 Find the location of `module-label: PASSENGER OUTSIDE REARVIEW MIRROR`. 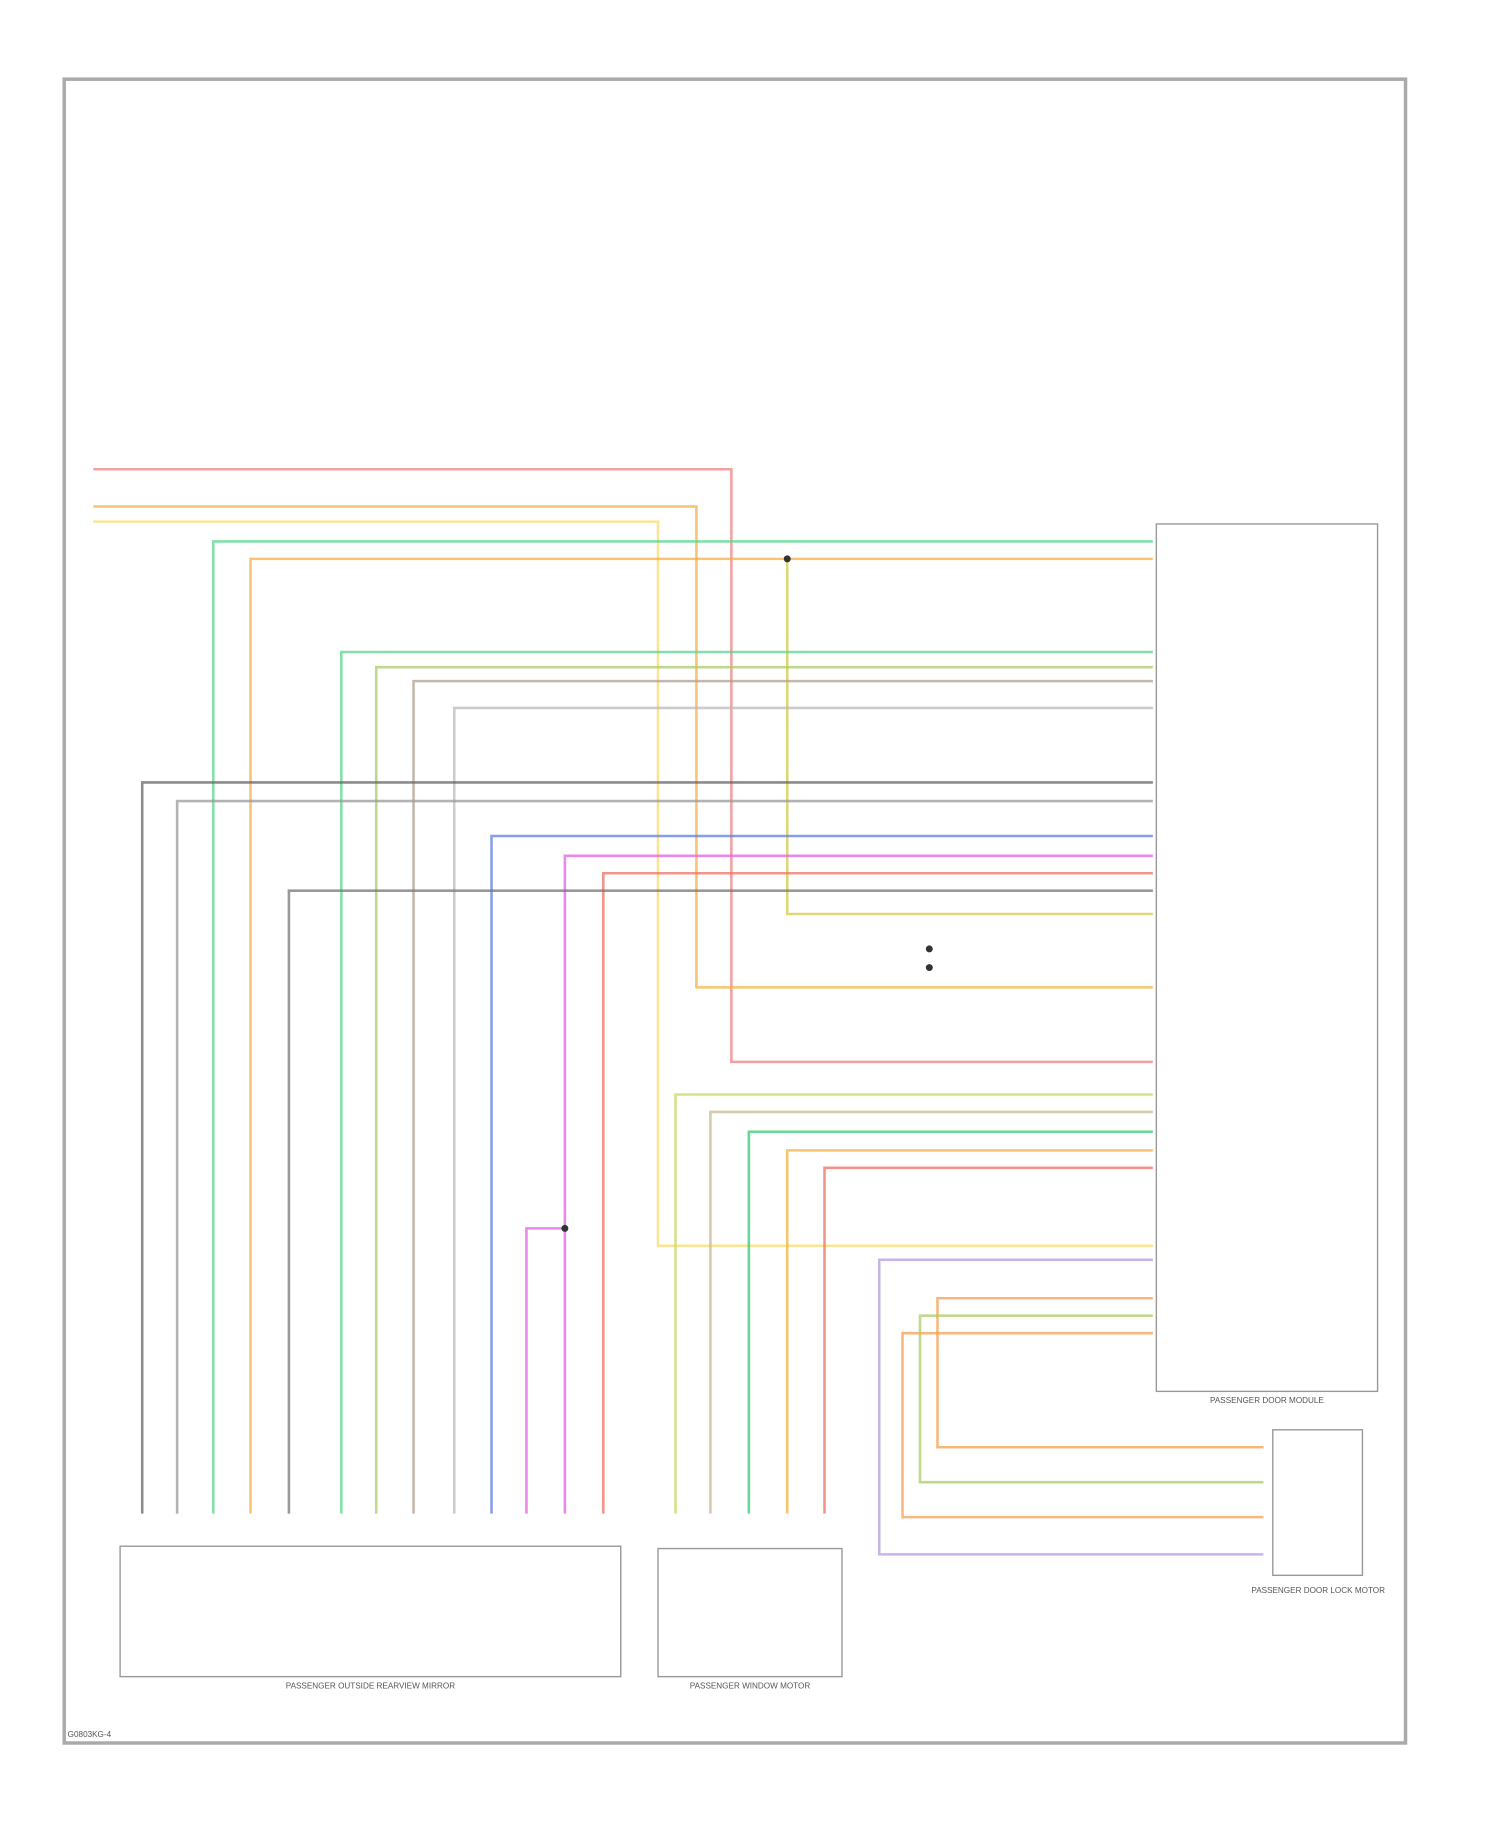

module-label: PASSENGER OUTSIDE REARVIEW MIRROR is located at coordinates (370, 1685).